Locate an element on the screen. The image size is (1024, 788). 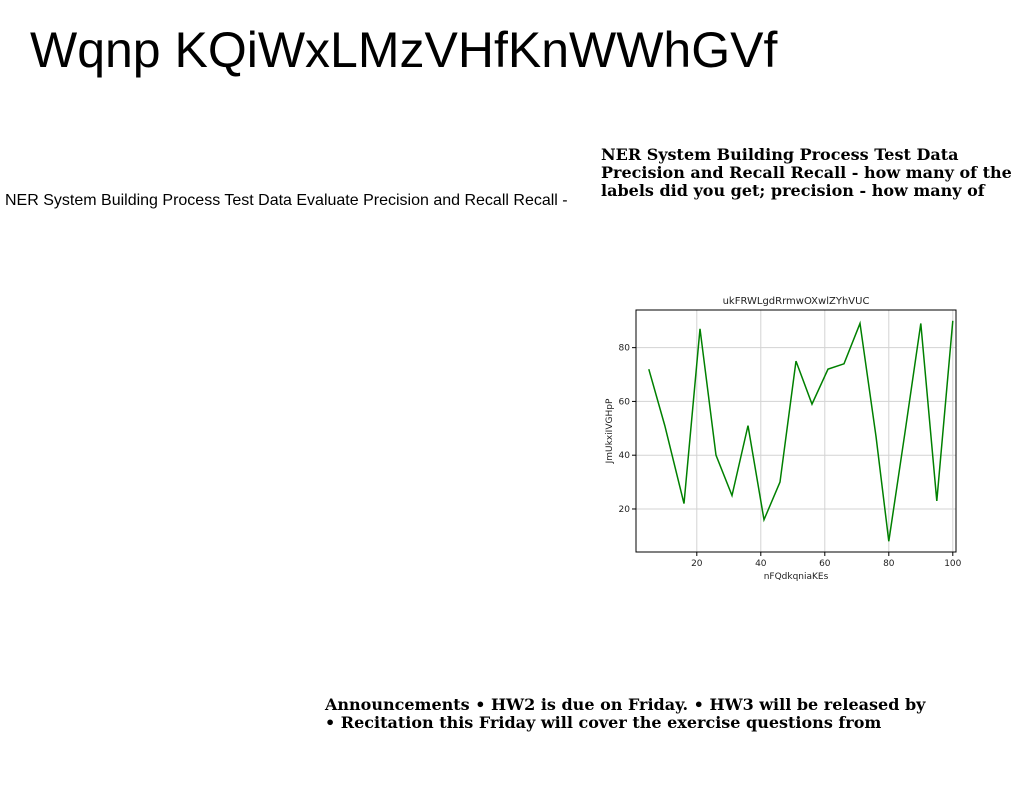
plot-frame is located at coordinates (796, 431).